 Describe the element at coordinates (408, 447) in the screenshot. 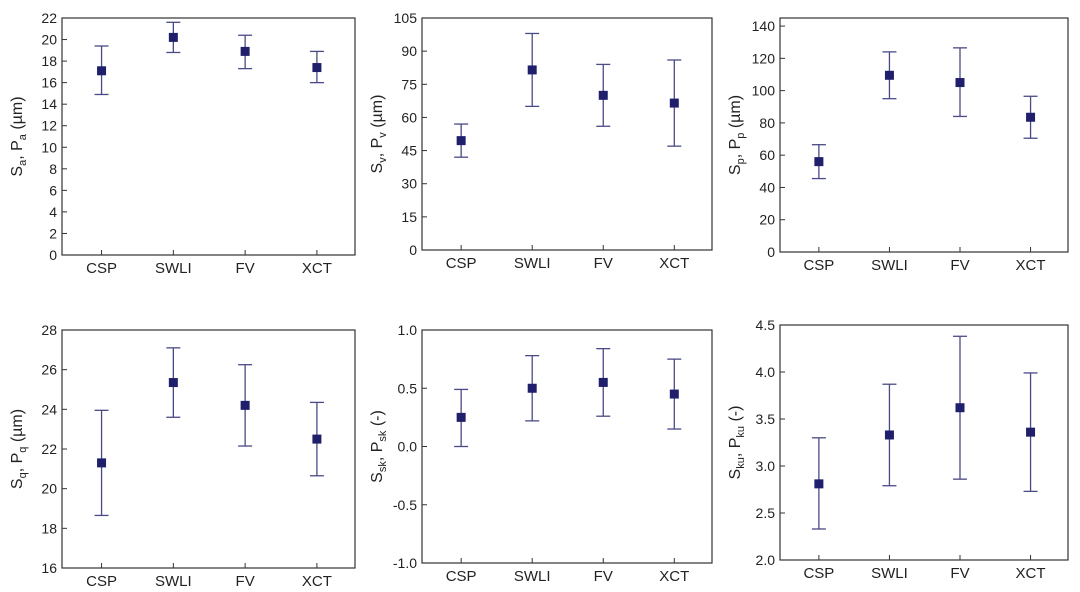

I see `y-tick-label: 0.0` at that location.